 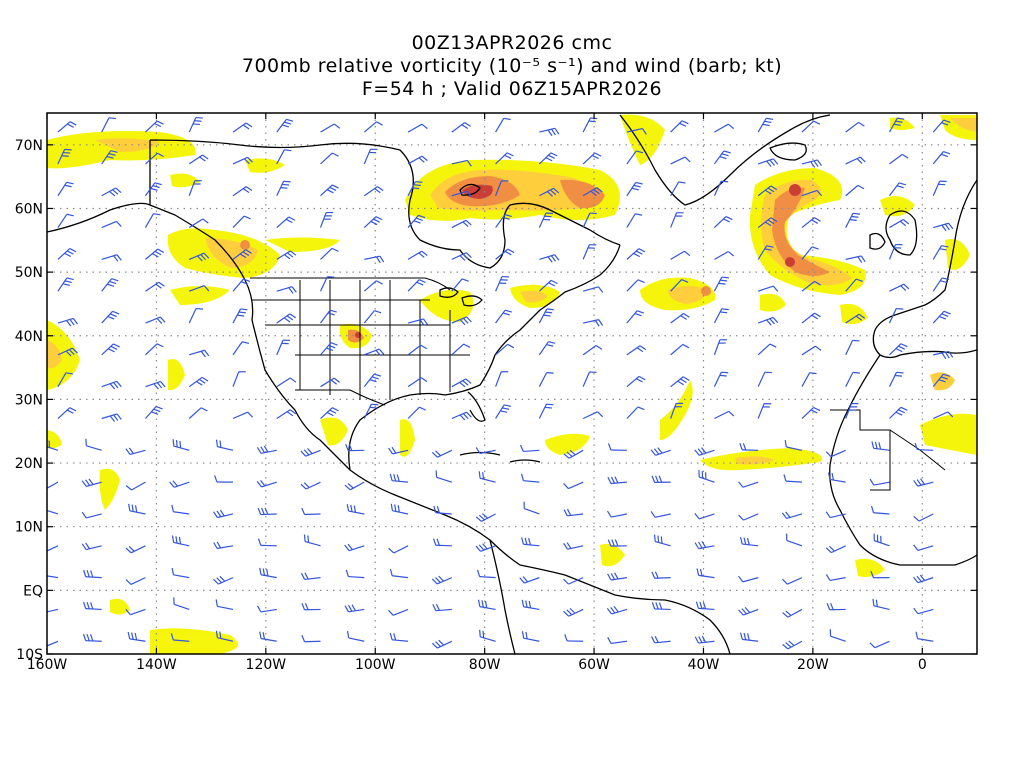 I want to click on lat-label: 20N, so click(x=29, y=464).